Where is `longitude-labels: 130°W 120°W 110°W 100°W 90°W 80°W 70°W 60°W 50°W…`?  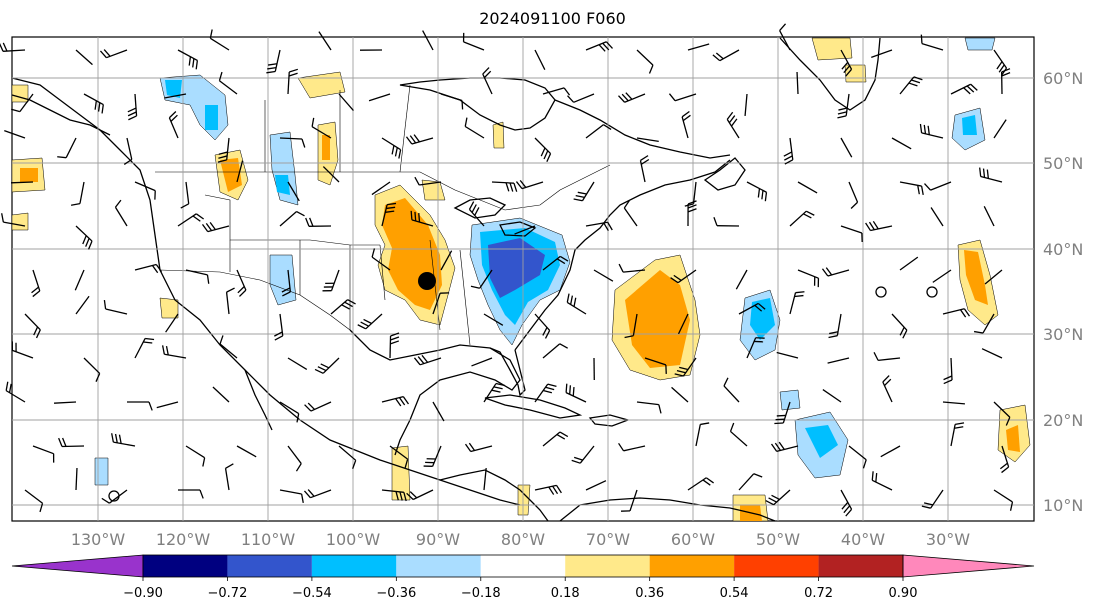
longitude-labels: 130°W 120°W 110°W 100°W 90°W 80°W 70°W 60°W 50°W… is located at coordinates (520, 539).